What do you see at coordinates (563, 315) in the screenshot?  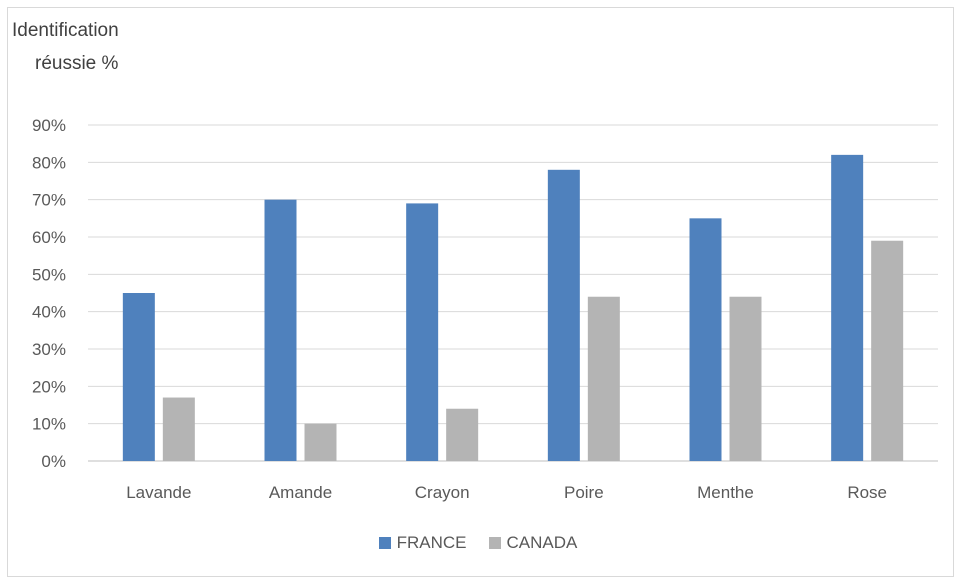 I see `bar-france-poire` at bounding box center [563, 315].